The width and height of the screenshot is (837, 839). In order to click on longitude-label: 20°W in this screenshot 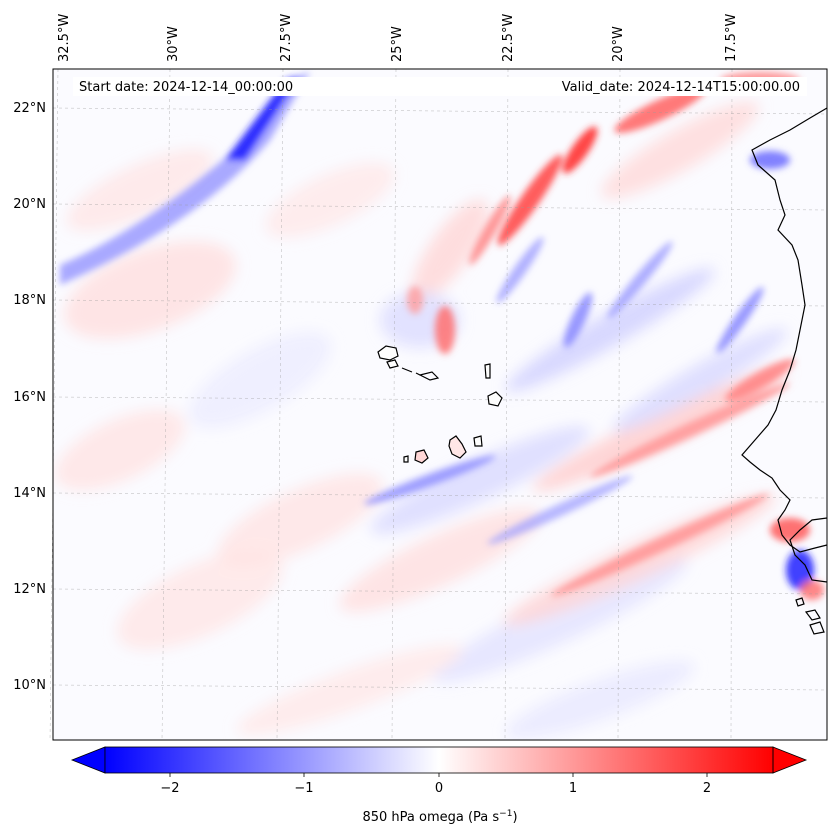, I will do `click(618, 44)`.